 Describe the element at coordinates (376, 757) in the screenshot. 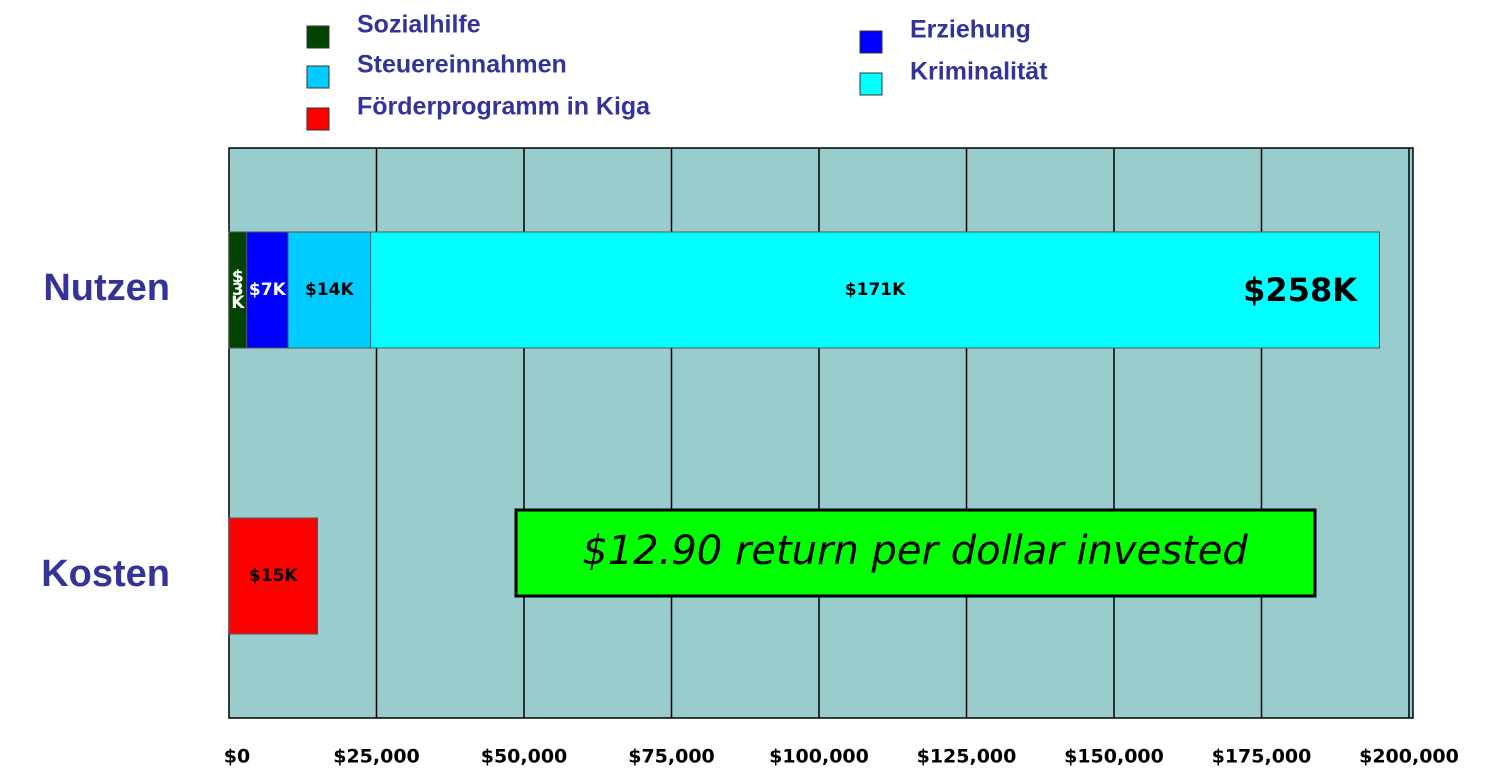

I see `x-tick-label: $25,000` at that location.